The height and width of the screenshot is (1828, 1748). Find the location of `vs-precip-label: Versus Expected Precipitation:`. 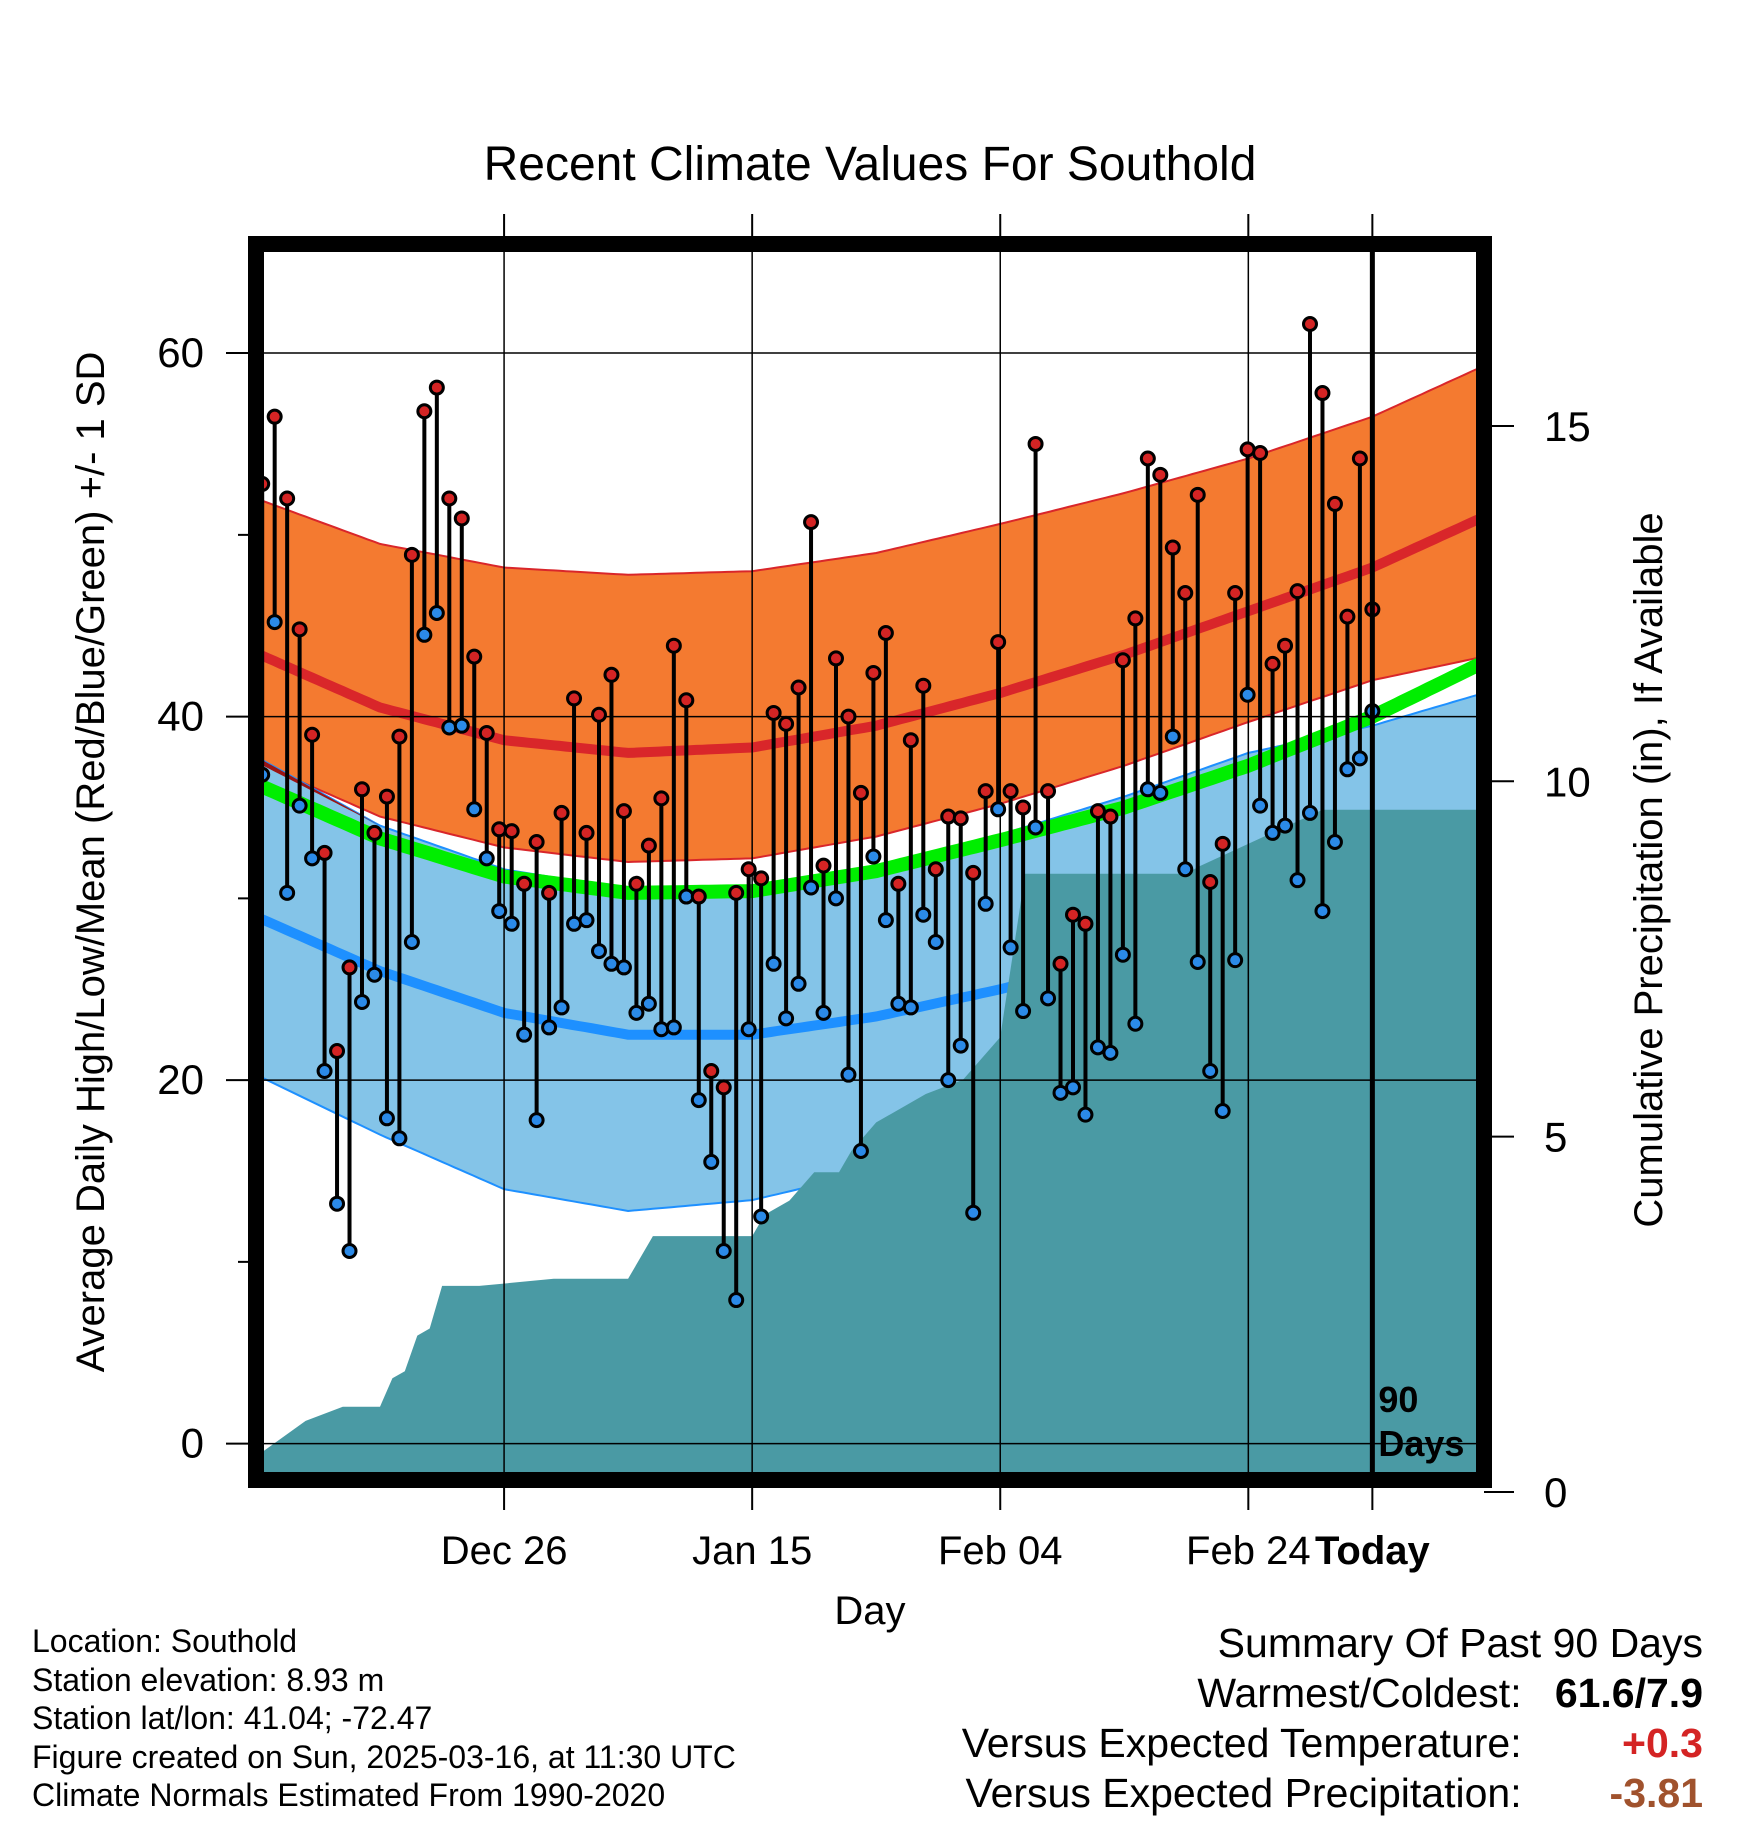

vs-precip-label: Versus Expected Precipitation: is located at coordinates (1243, 1793).